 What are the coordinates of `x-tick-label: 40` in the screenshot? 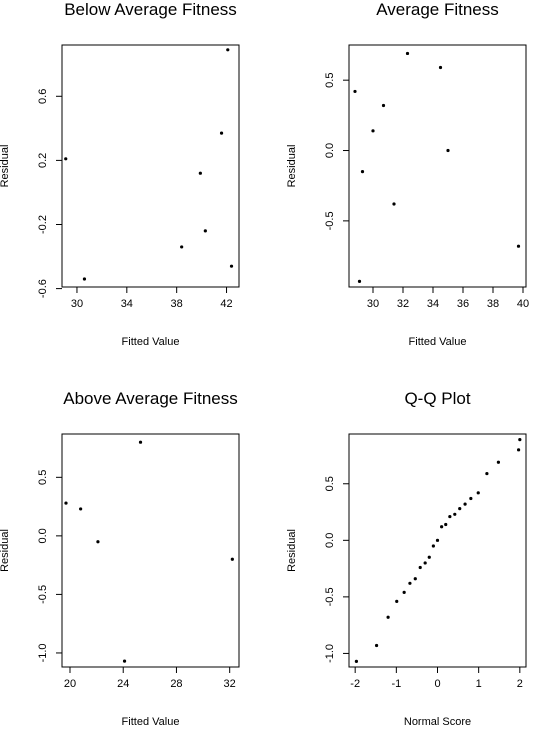 It's located at (523, 304).